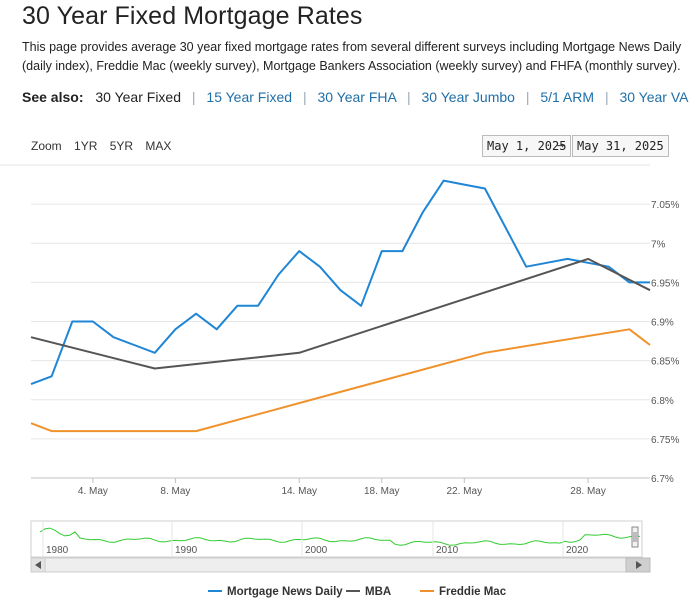 This screenshot has height=609, width=700. I want to click on navigator: 1980 1990 2000 2010 2020, so click(336, 539).